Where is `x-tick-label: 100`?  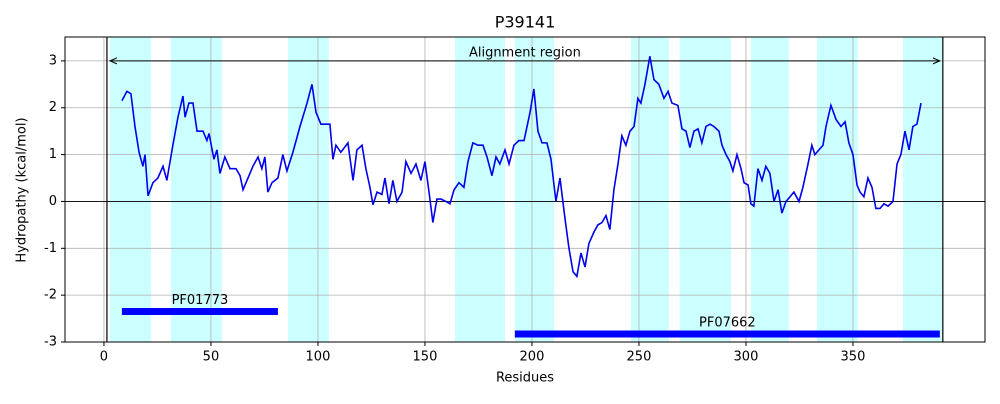
x-tick-label: 100 is located at coordinates (318, 357).